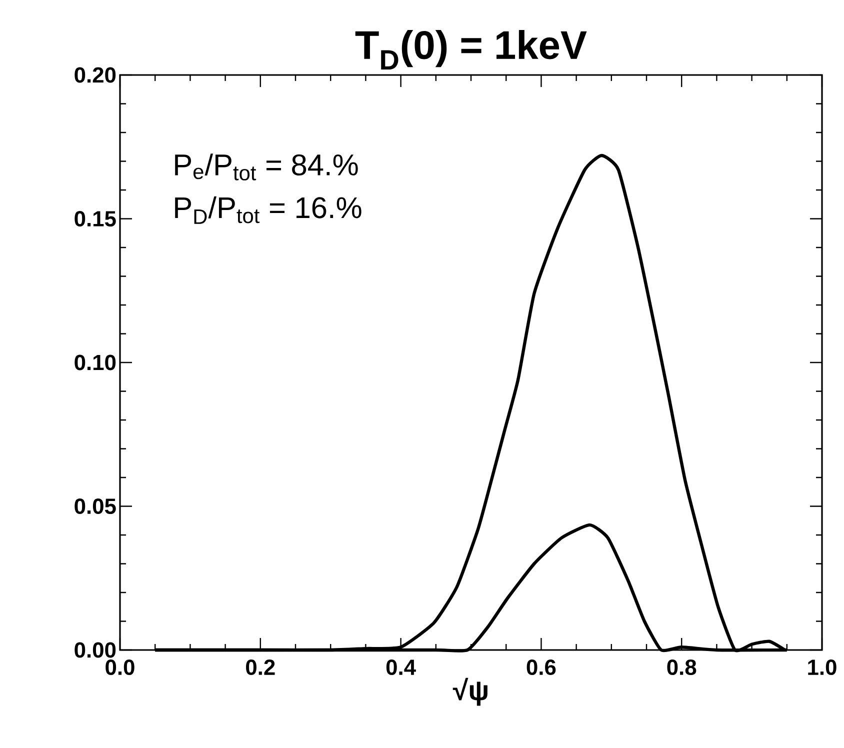  What do you see at coordinates (266, 167) in the screenshot?
I see `annotation: P$_{e}$/P$_{tot}$ = 84.%` at bounding box center [266, 167].